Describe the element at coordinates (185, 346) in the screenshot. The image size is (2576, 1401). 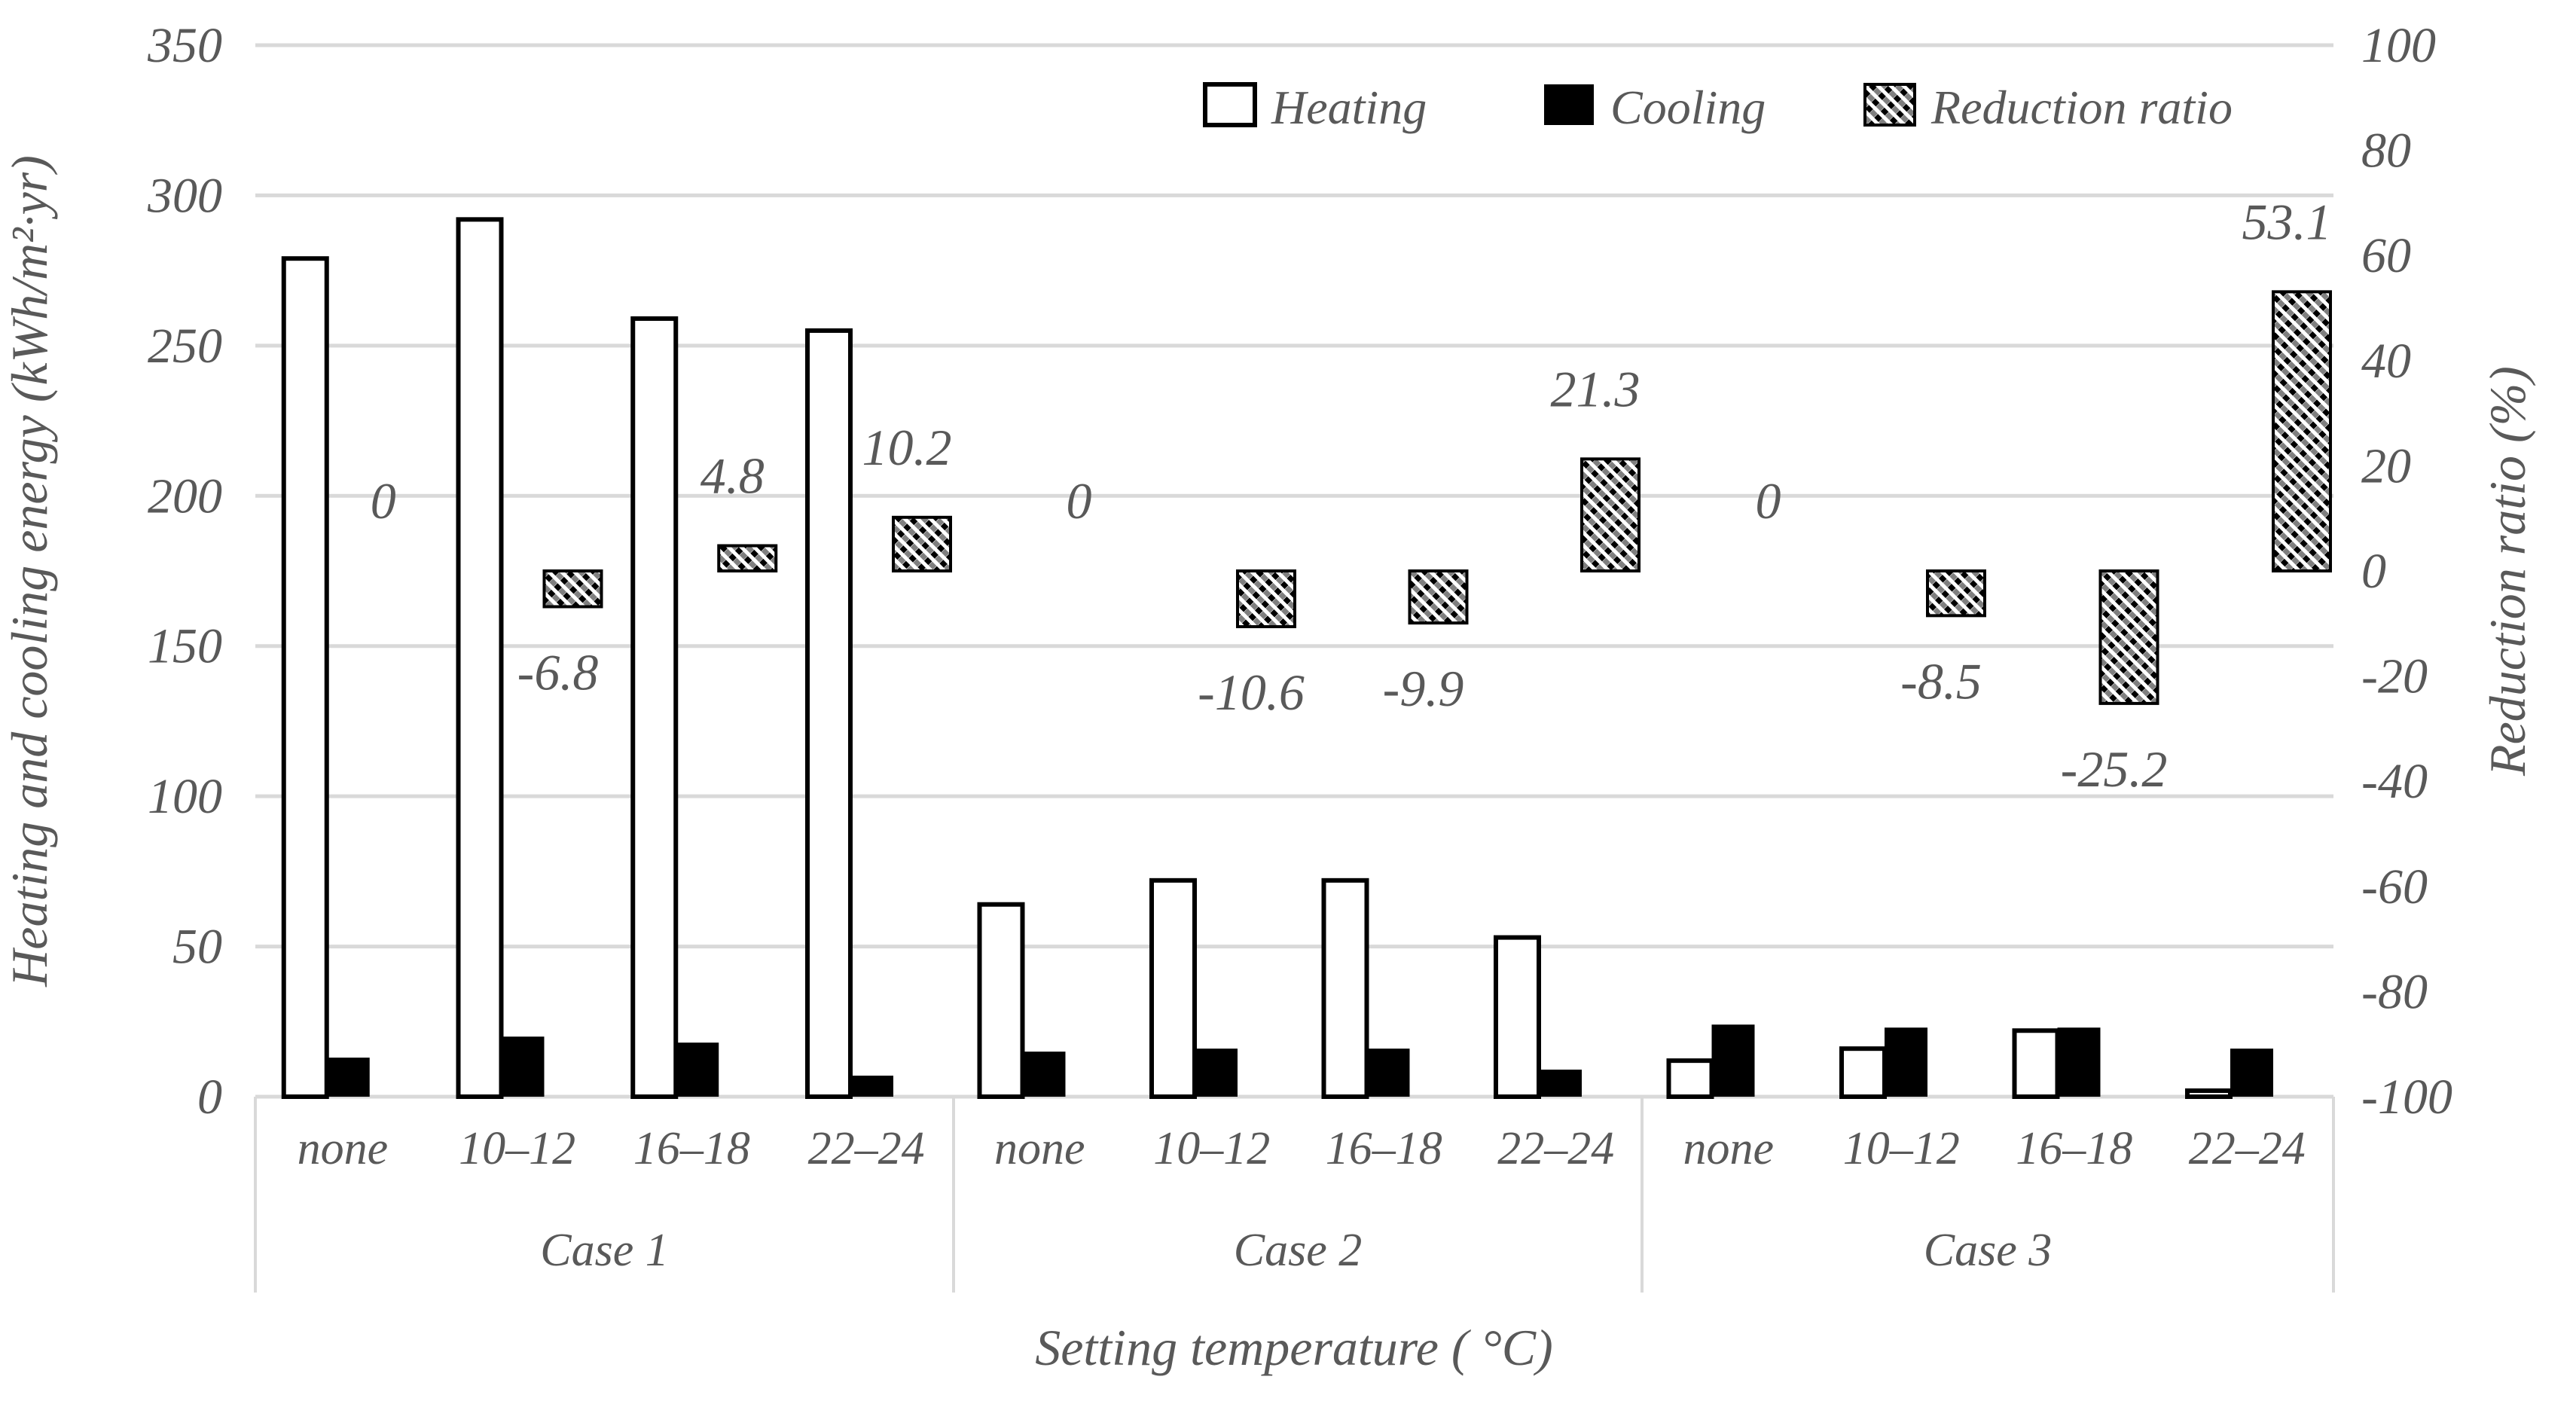
I see `left-axis-tick-label: 250` at that location.